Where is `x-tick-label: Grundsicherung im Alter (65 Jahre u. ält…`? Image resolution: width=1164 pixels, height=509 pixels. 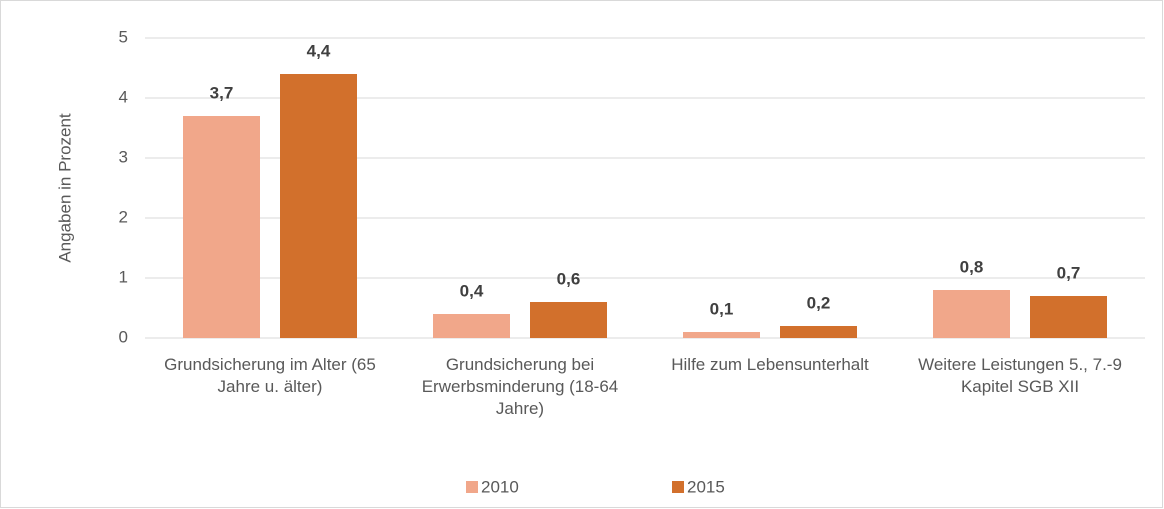
x-tick-label: Grundsicherung im Alter (65 Jahre u. ält… is located at coordinates (270, 375).